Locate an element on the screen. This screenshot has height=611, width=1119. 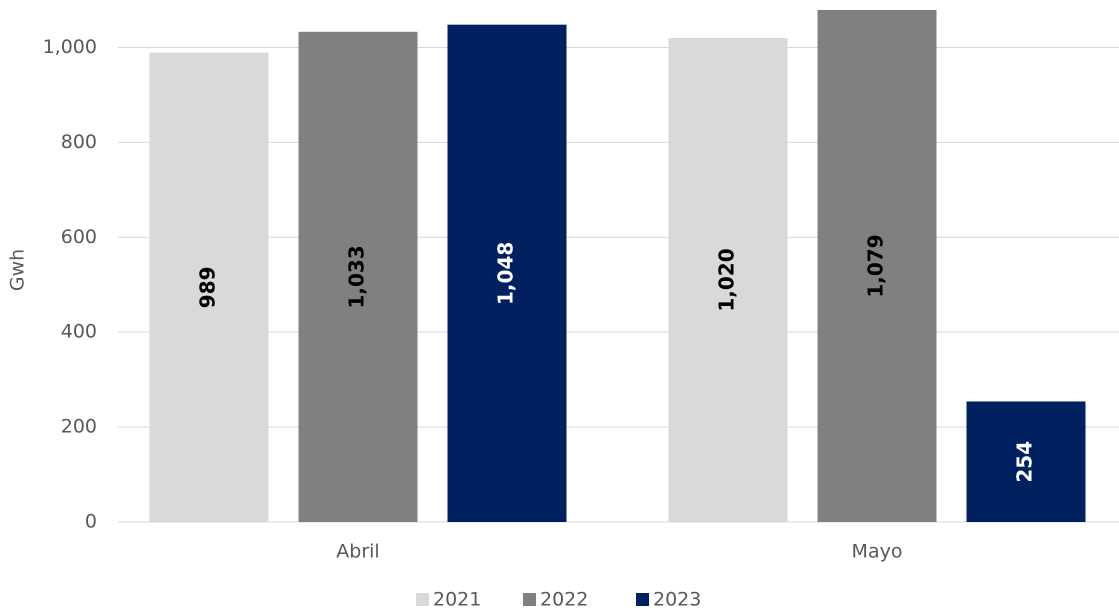
value-label: 1,048 is located at coordinates (506, 273).